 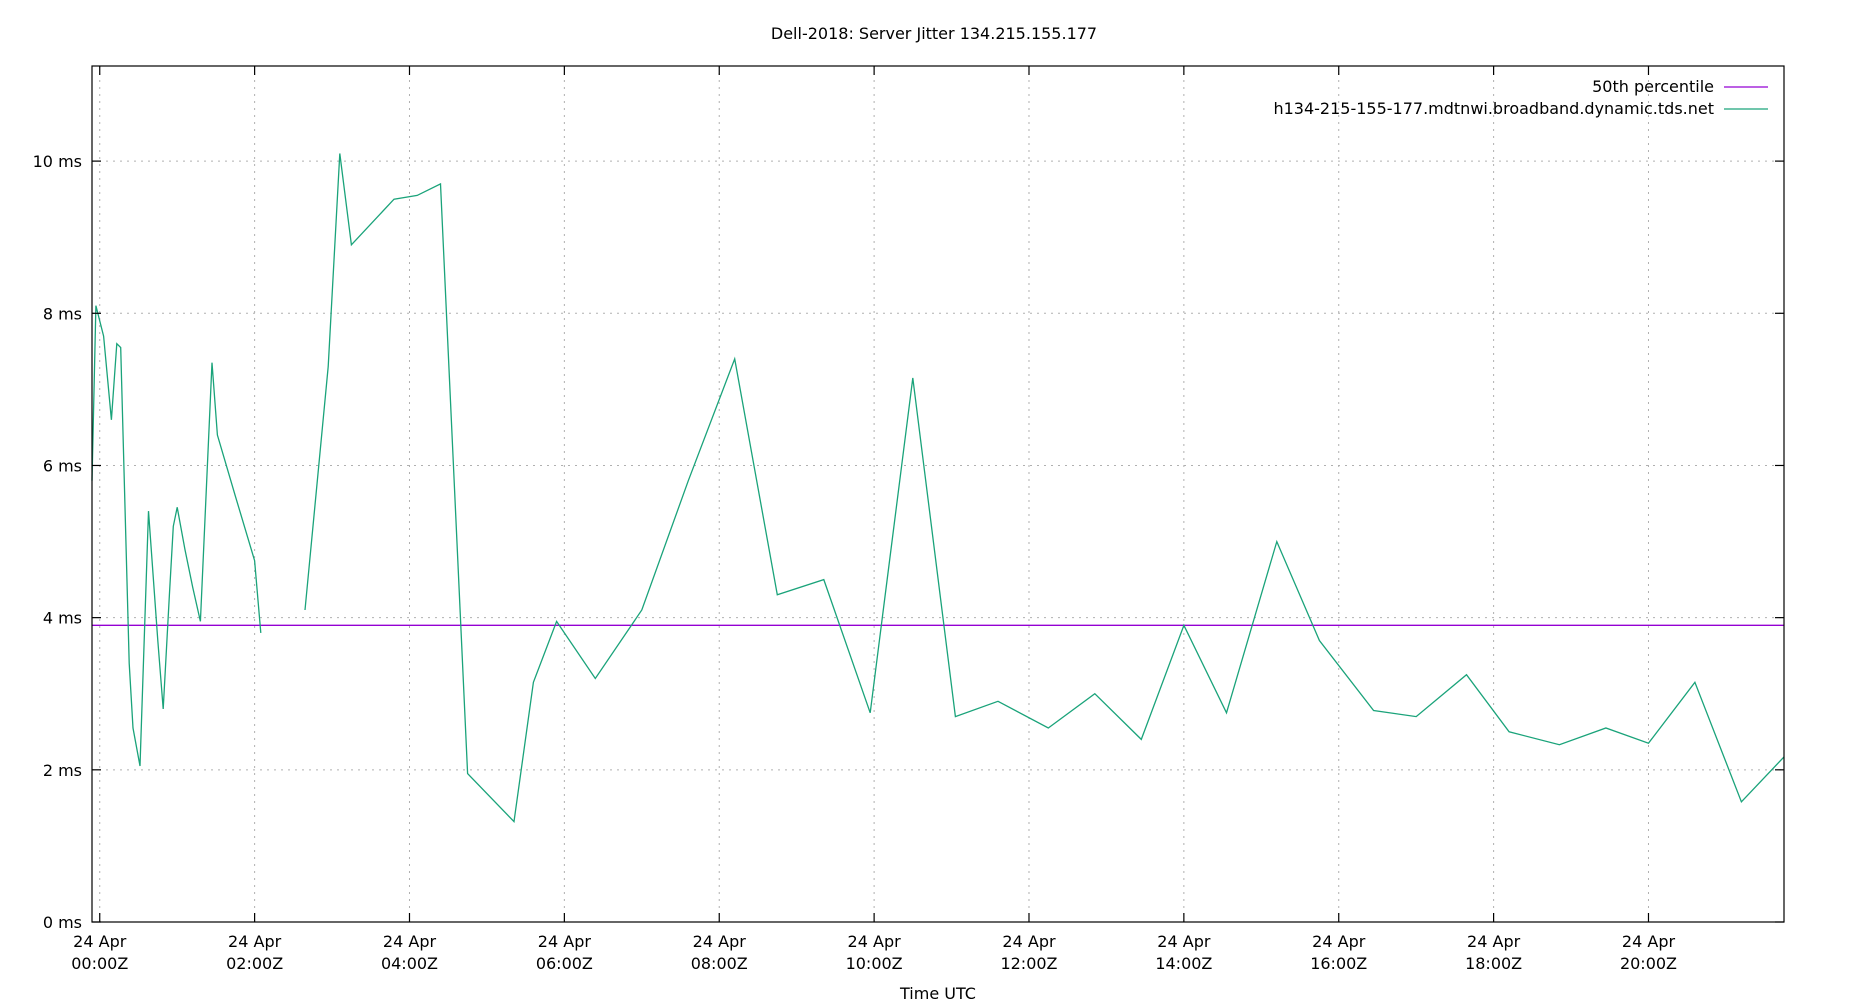 I want to click on chart-title: Dell-2018: Server Jitter 134.215.155.177, so click(x=934, y=33).